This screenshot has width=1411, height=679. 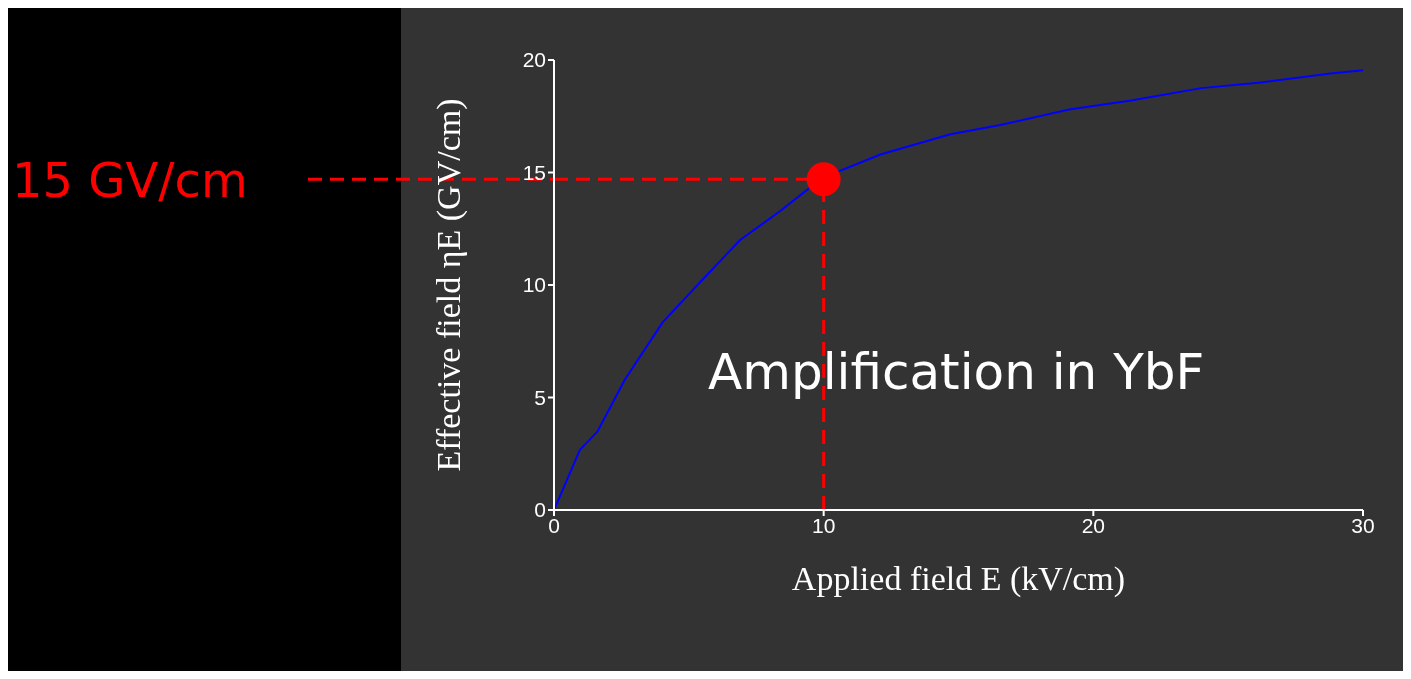 I want to click on x-axis-title: Applied field E (kV/cm), so click(x=958, y=579).